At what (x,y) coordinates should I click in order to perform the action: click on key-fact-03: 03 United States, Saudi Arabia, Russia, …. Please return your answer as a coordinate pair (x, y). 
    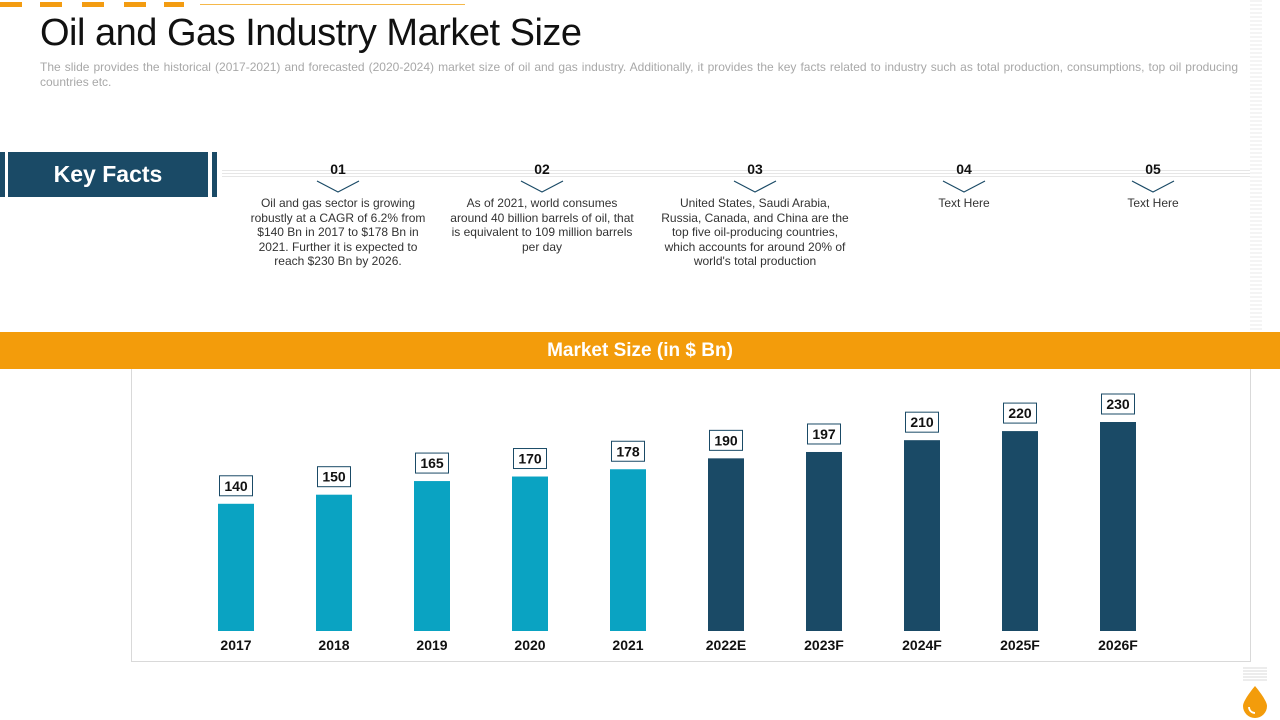
    Looking at the image, I should click on (755, 214).